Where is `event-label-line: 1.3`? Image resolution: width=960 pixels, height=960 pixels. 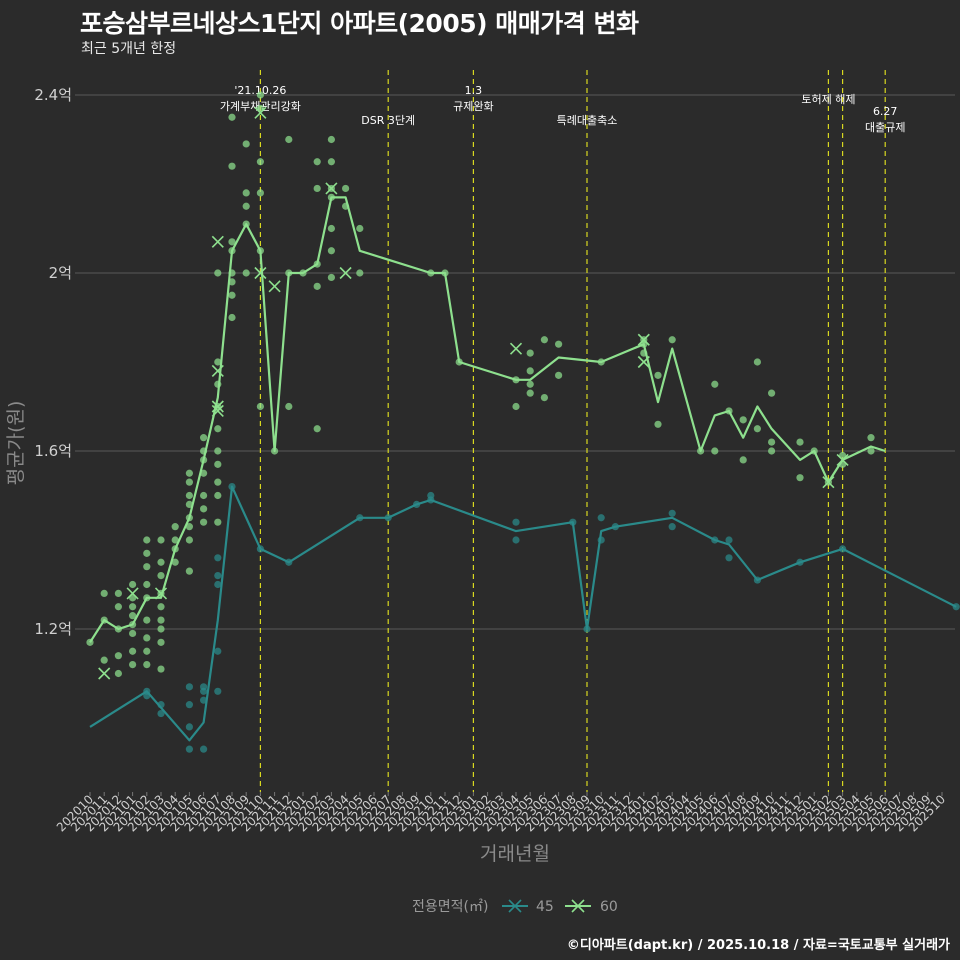
event-label-line: 1.3 is located at coordinates (474, 90).